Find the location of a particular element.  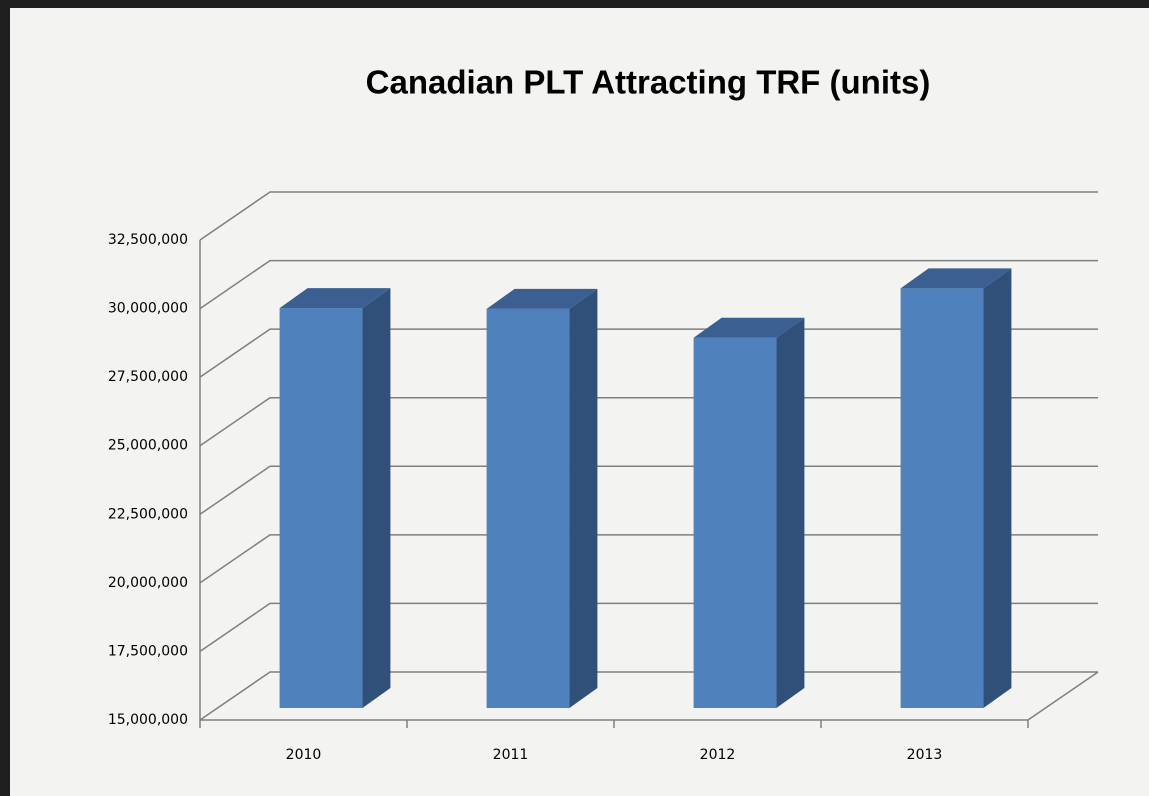

y-tick-label: 25,000,000 is located at coordinates (148, 446).